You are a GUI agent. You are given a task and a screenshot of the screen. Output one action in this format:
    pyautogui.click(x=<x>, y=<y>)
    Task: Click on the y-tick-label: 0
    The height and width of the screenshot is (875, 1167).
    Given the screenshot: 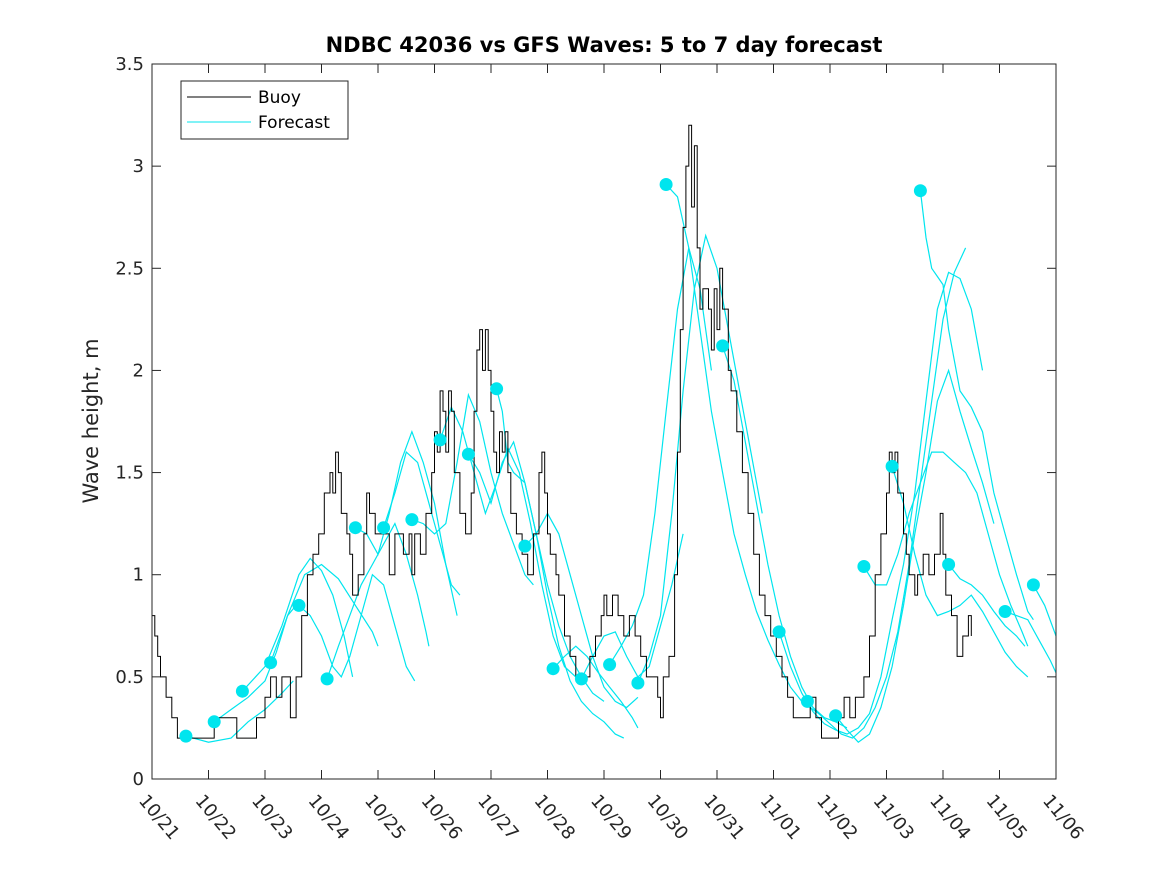 What is the action you would take?
    pyautogui.click(x=138, y=779)
    